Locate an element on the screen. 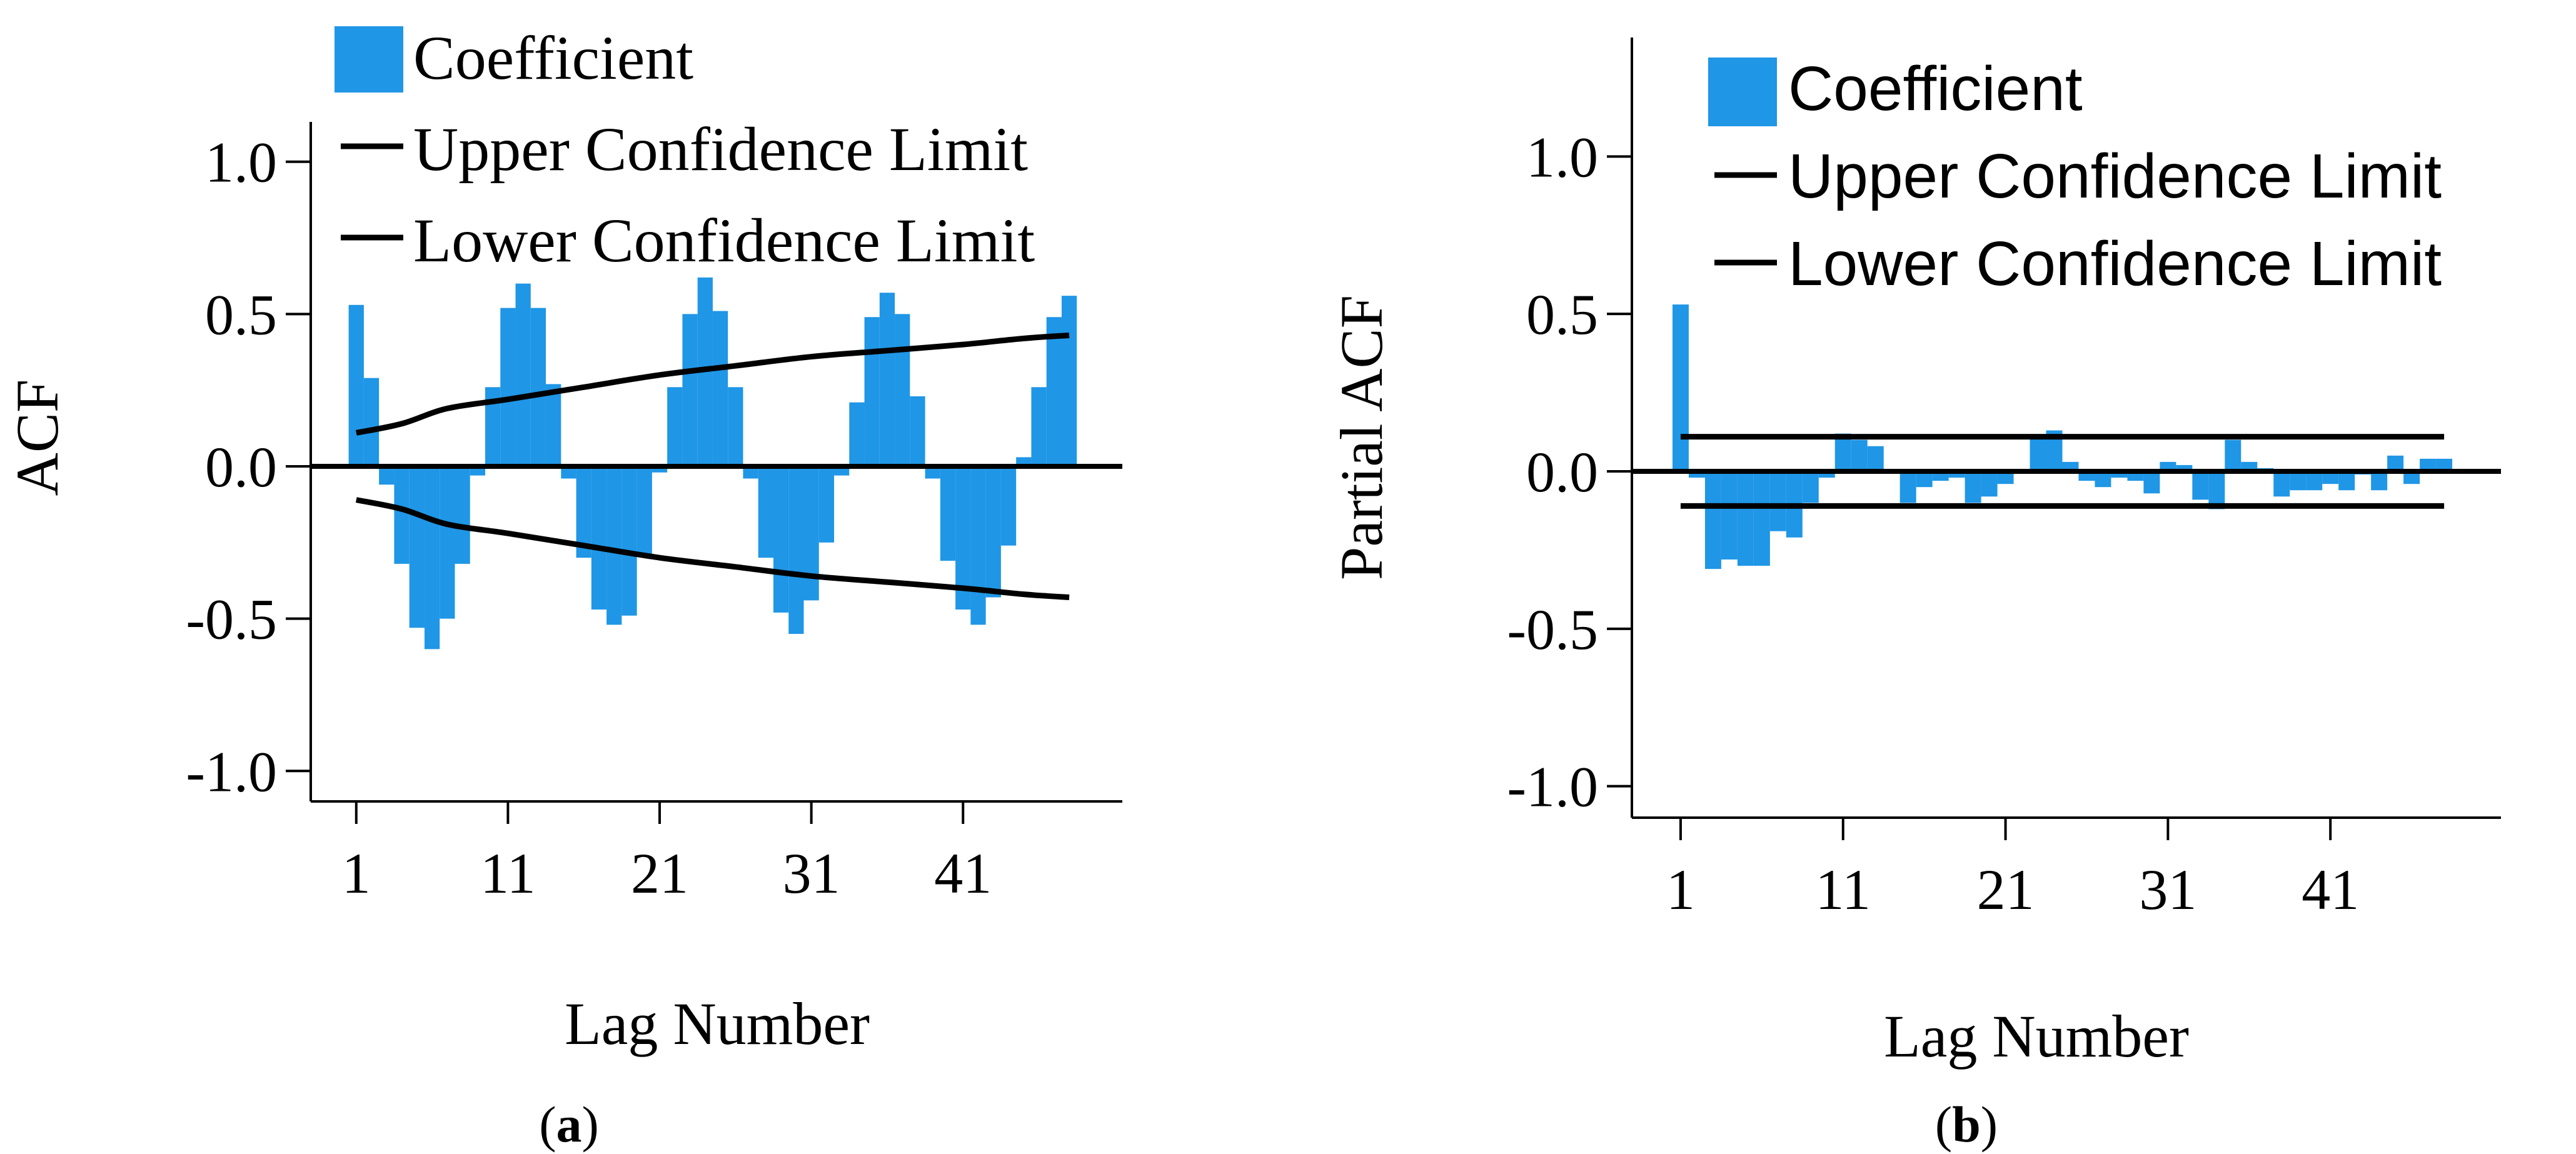 The height and width of the screenshot is (1154, 2576). b-x-tick-label: 31 is located at coordinates (2167, 890).